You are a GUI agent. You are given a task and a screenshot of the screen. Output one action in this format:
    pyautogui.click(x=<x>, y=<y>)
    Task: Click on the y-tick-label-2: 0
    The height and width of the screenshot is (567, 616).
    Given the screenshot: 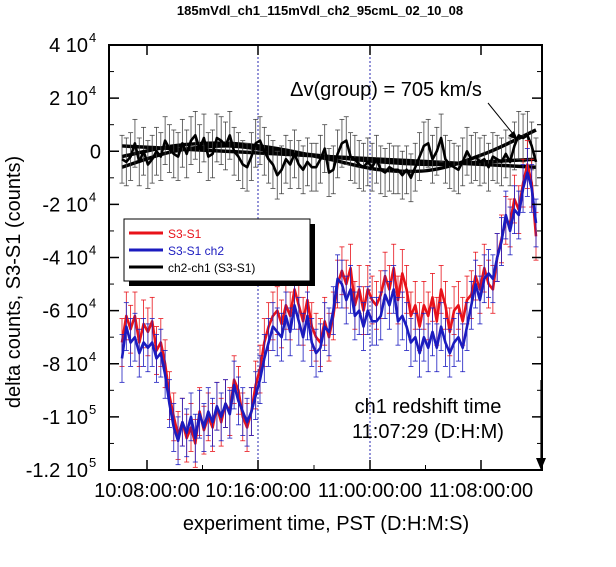 What is the action you would take?
    pyautogui.click(x=95, y=152)
    